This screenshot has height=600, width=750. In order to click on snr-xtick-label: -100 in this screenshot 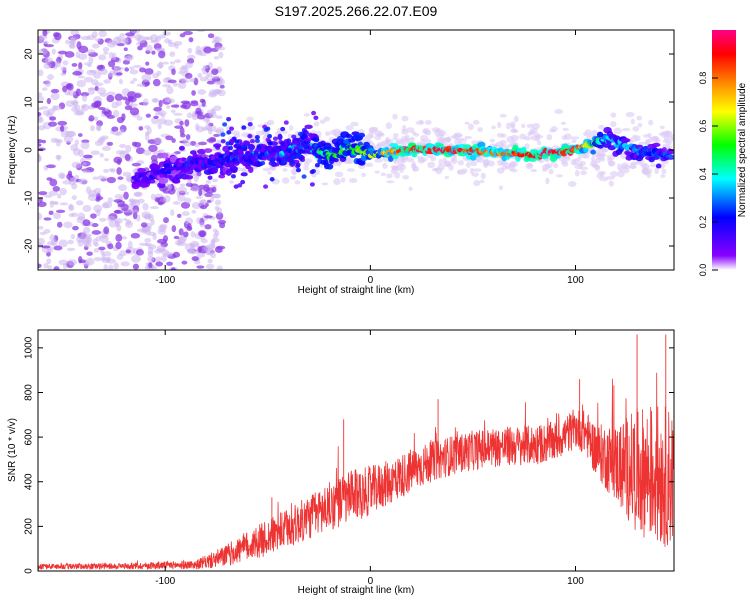, I will do `click(165, 581)`.